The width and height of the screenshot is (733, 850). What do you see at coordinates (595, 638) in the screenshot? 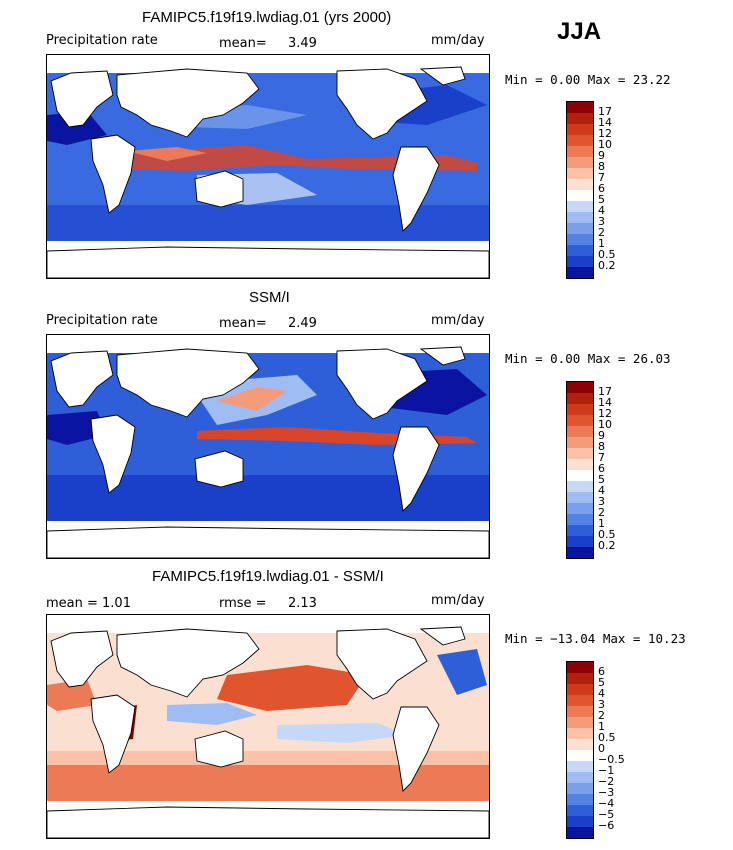
I see `panel-3-minmax: Min = −13.04 Max = 10.23` at bounding box center [595, 638].